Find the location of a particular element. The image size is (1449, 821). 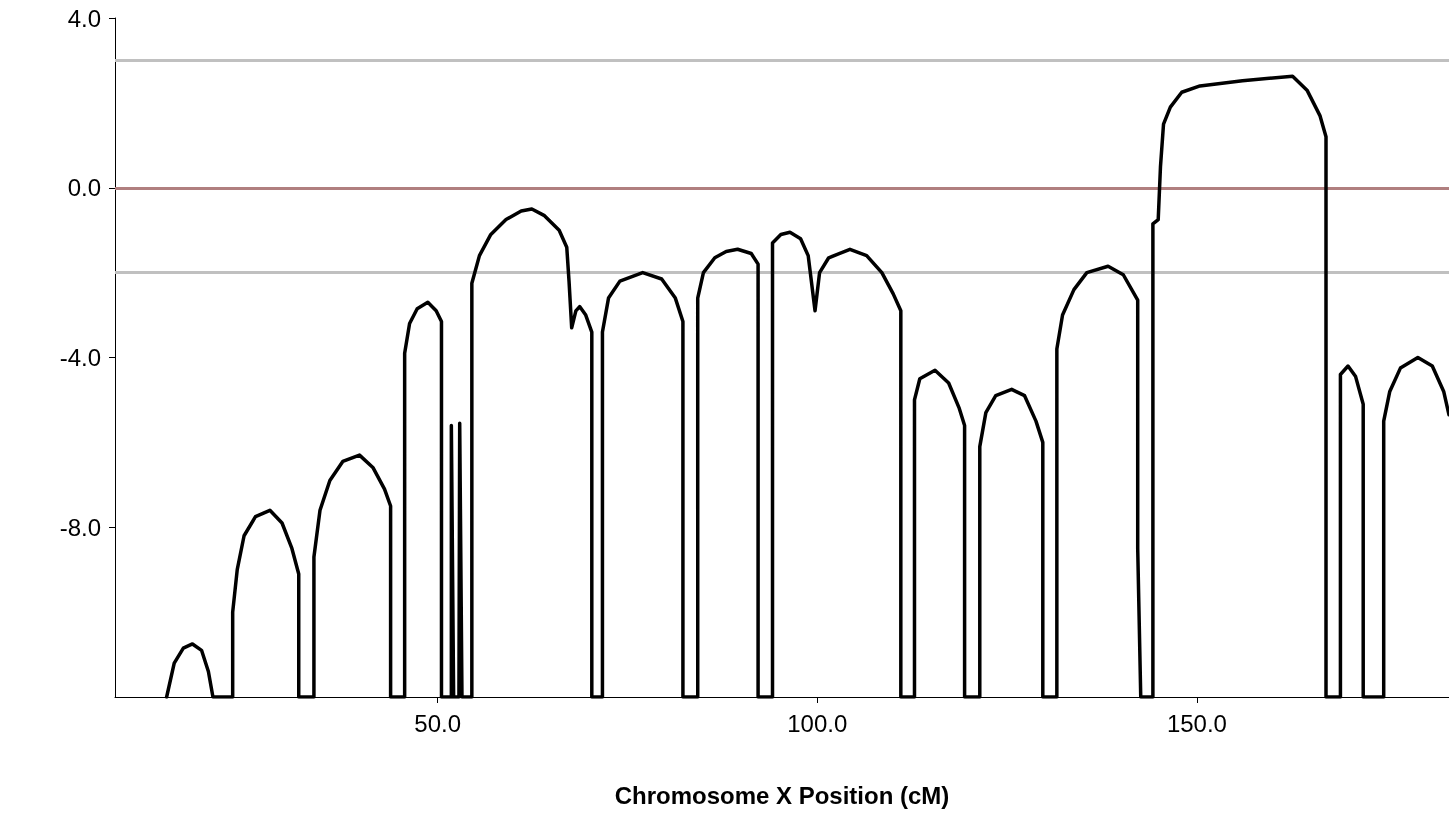

x-tick-label: 100.0 is located at coordinates (817, 723).